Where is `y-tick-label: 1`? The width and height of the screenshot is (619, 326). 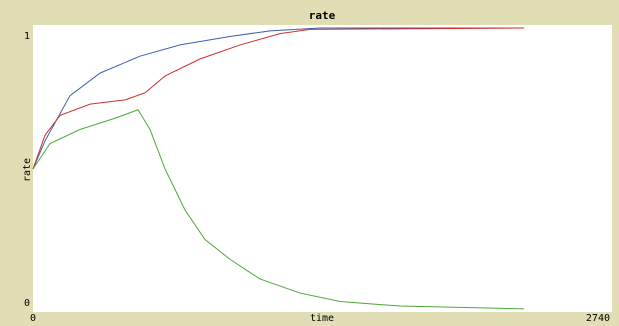 y-tick-label: 1 is located at coordinates (27, 36).